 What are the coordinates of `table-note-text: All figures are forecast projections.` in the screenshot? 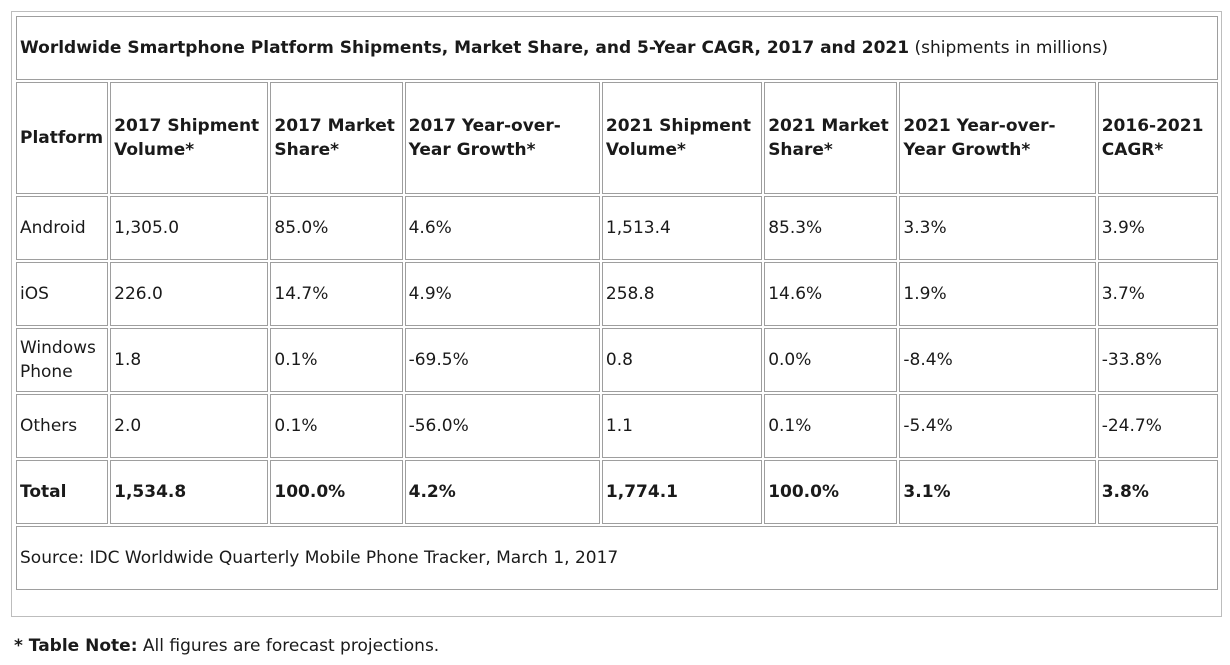 It's located at (291, 646).